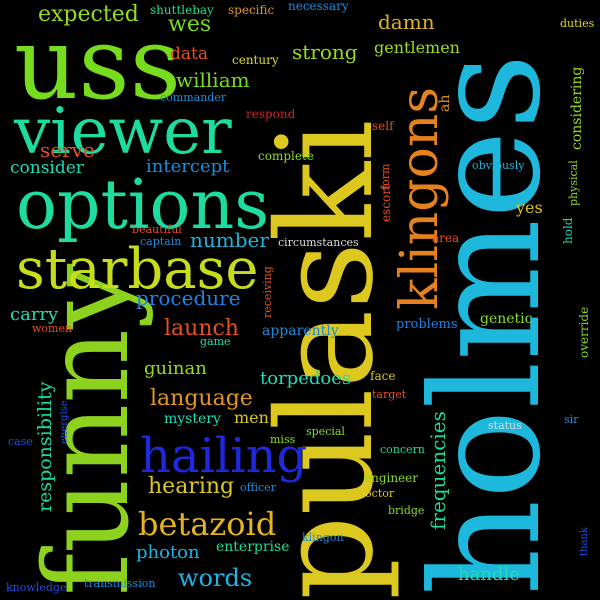 This screenshot has height=600, width=600. What do you see at coordinates (45, 446) in the screenshot?
I see `word-responsibility: responsibility` at bounding box center [45, 446].